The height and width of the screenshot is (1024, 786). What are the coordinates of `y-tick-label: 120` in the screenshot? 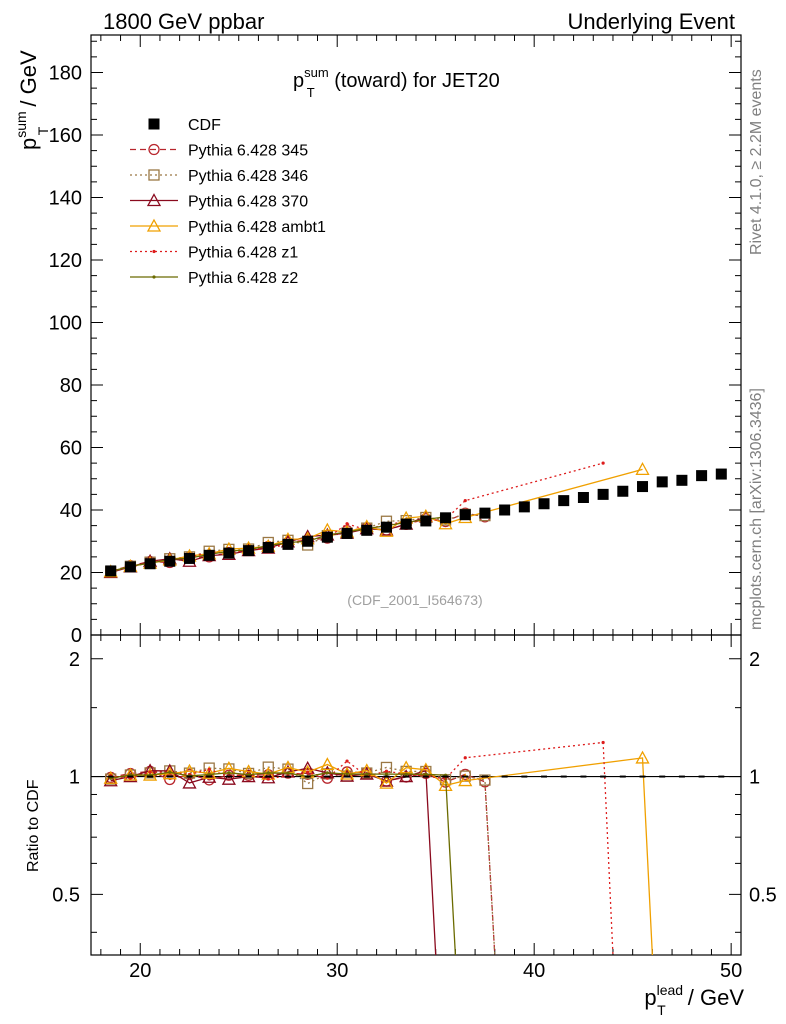 It's located at (65, 261).